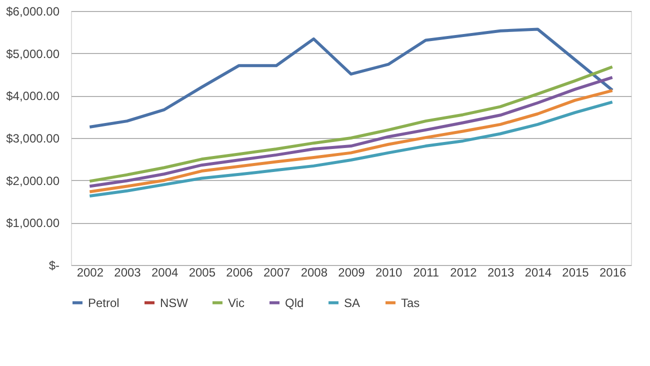  I want to click on y-tick-label: $3,000.00, so click(33, 139).